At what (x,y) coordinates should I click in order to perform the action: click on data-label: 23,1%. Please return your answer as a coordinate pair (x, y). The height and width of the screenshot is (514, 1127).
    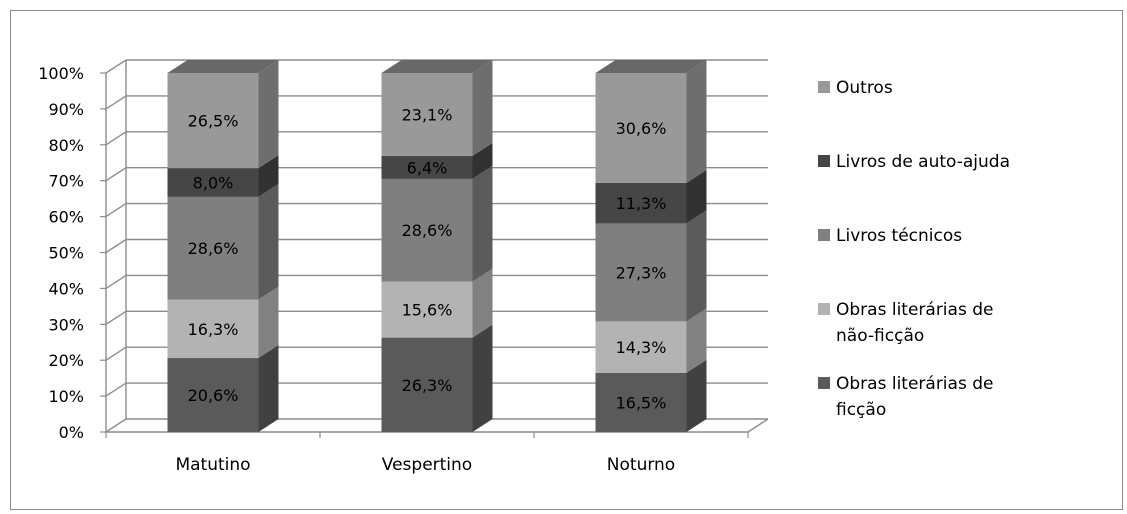
    Looking at the image, I should click on (427, 114).